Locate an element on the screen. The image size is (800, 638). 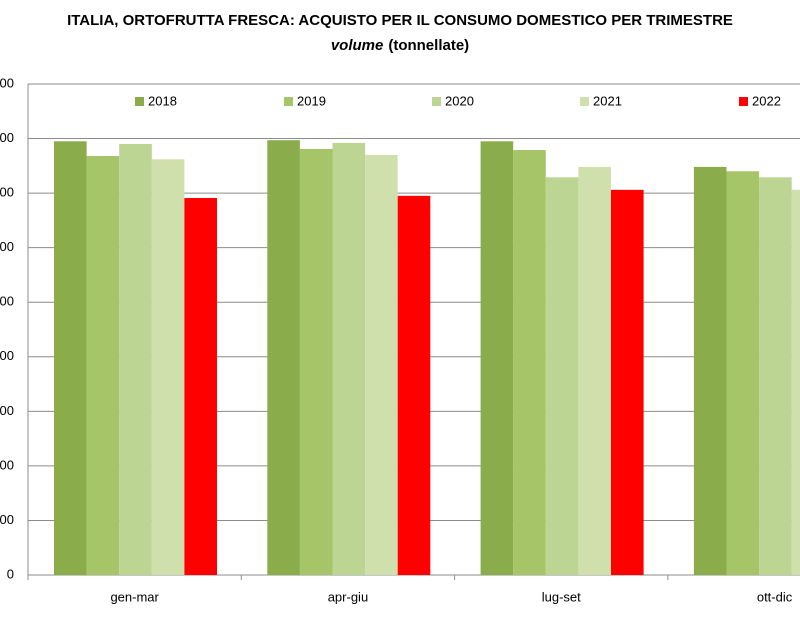
y-tick-label: 0 is located at coordinates (10, 573).